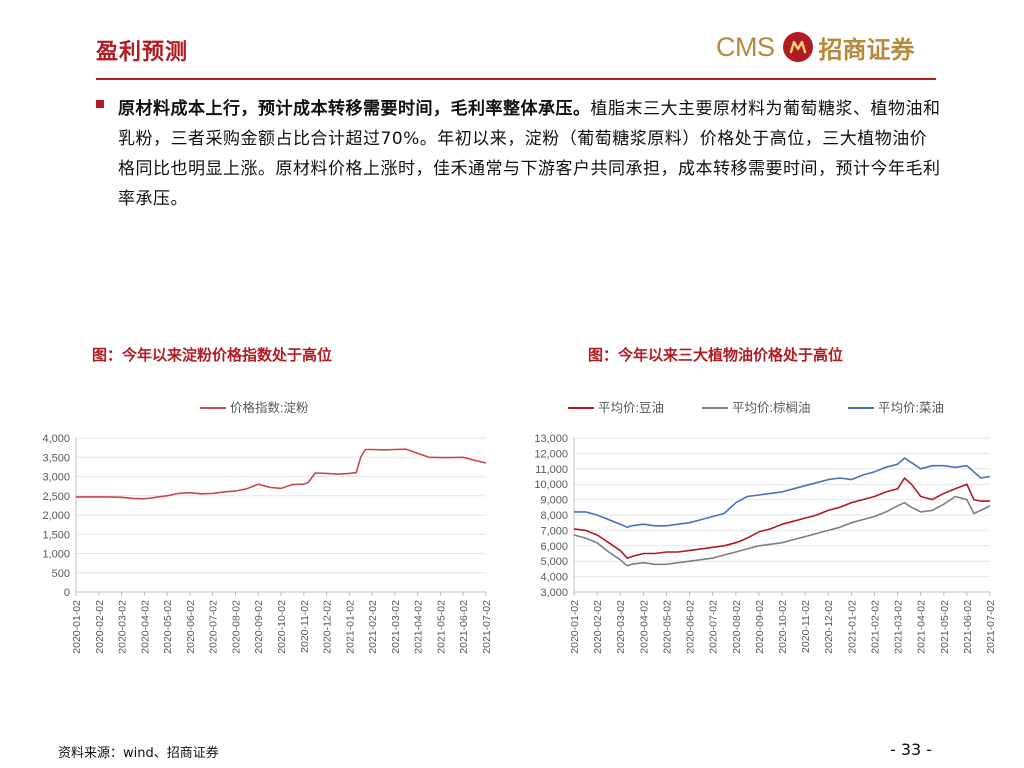  What do you see at coordinates (551, 485) in the screenshot?
I see `y-tick-label: 10,000` at bounding box center [551, 485].